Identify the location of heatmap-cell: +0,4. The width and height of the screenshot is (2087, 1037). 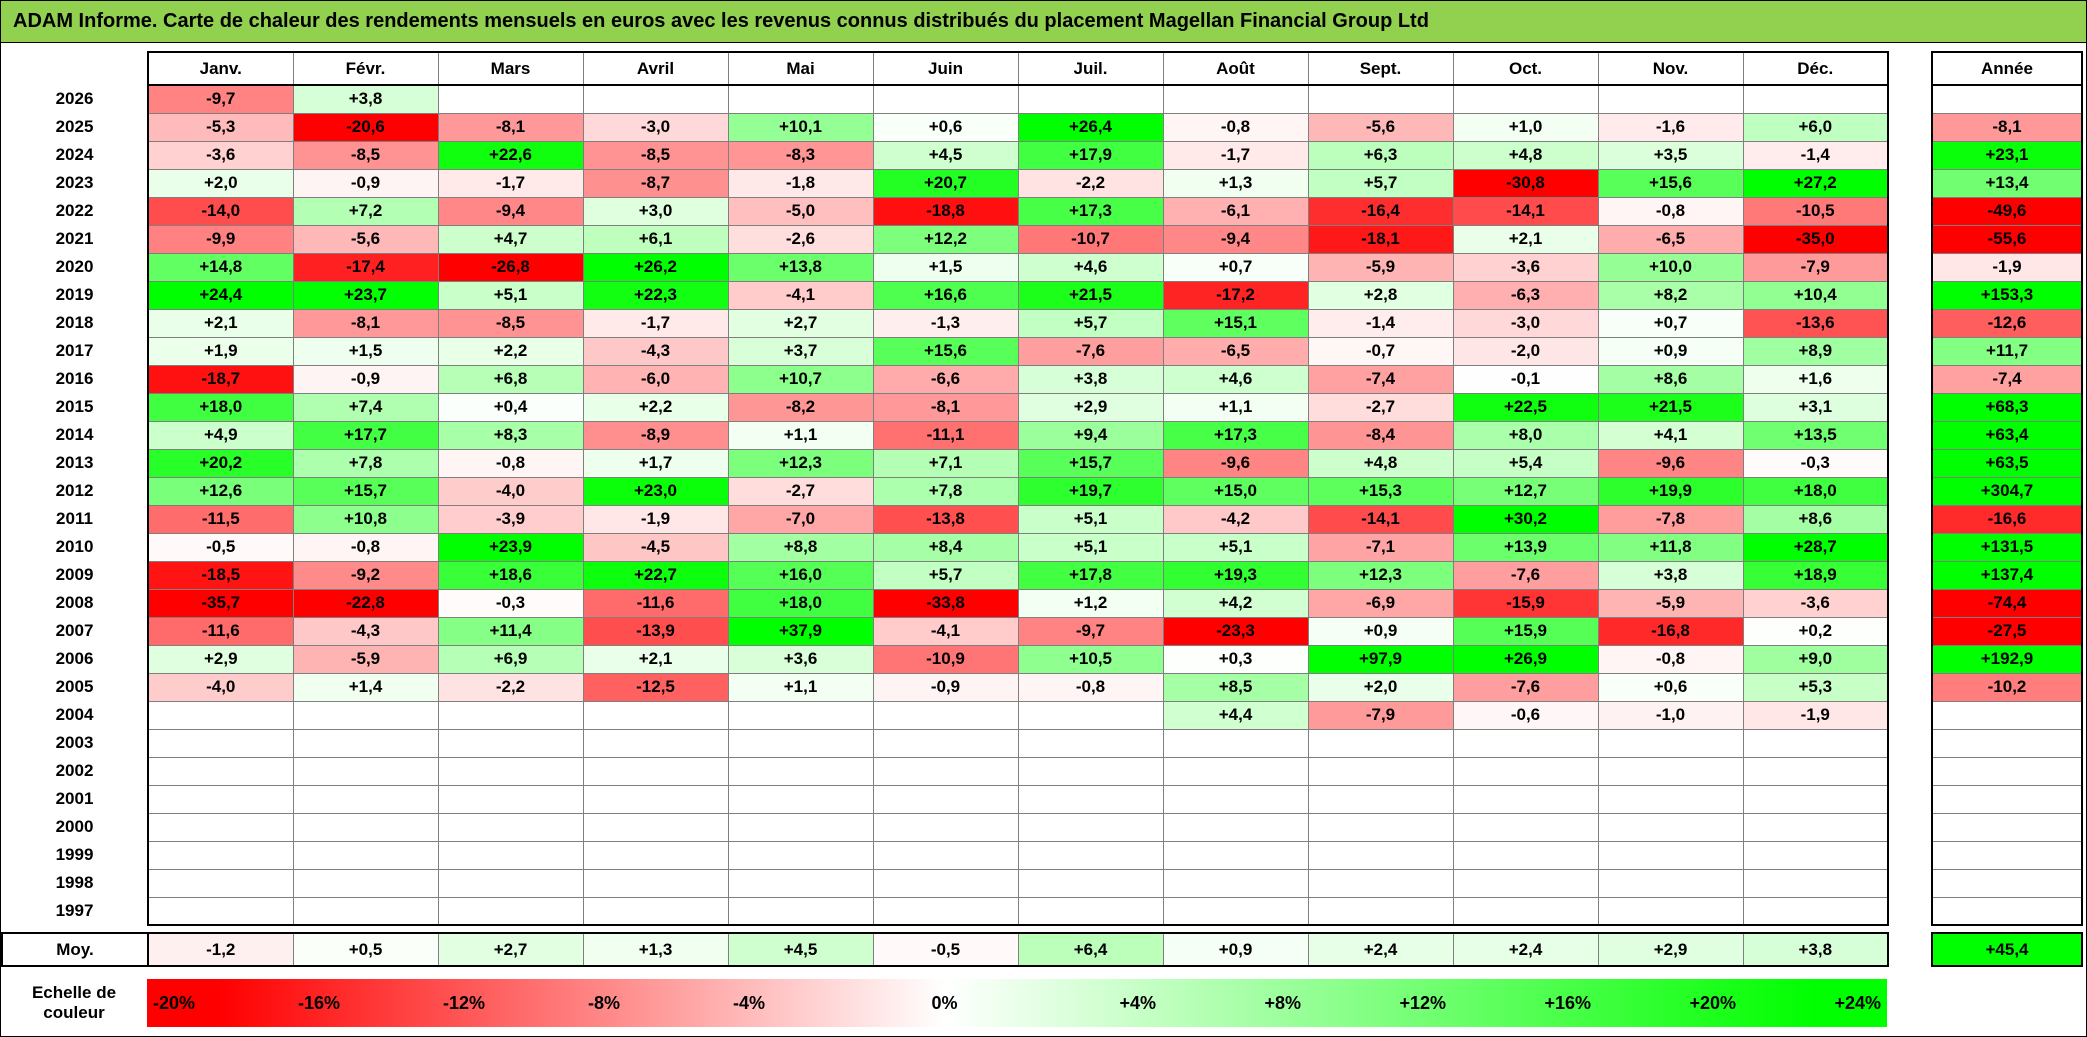
(510, 407).